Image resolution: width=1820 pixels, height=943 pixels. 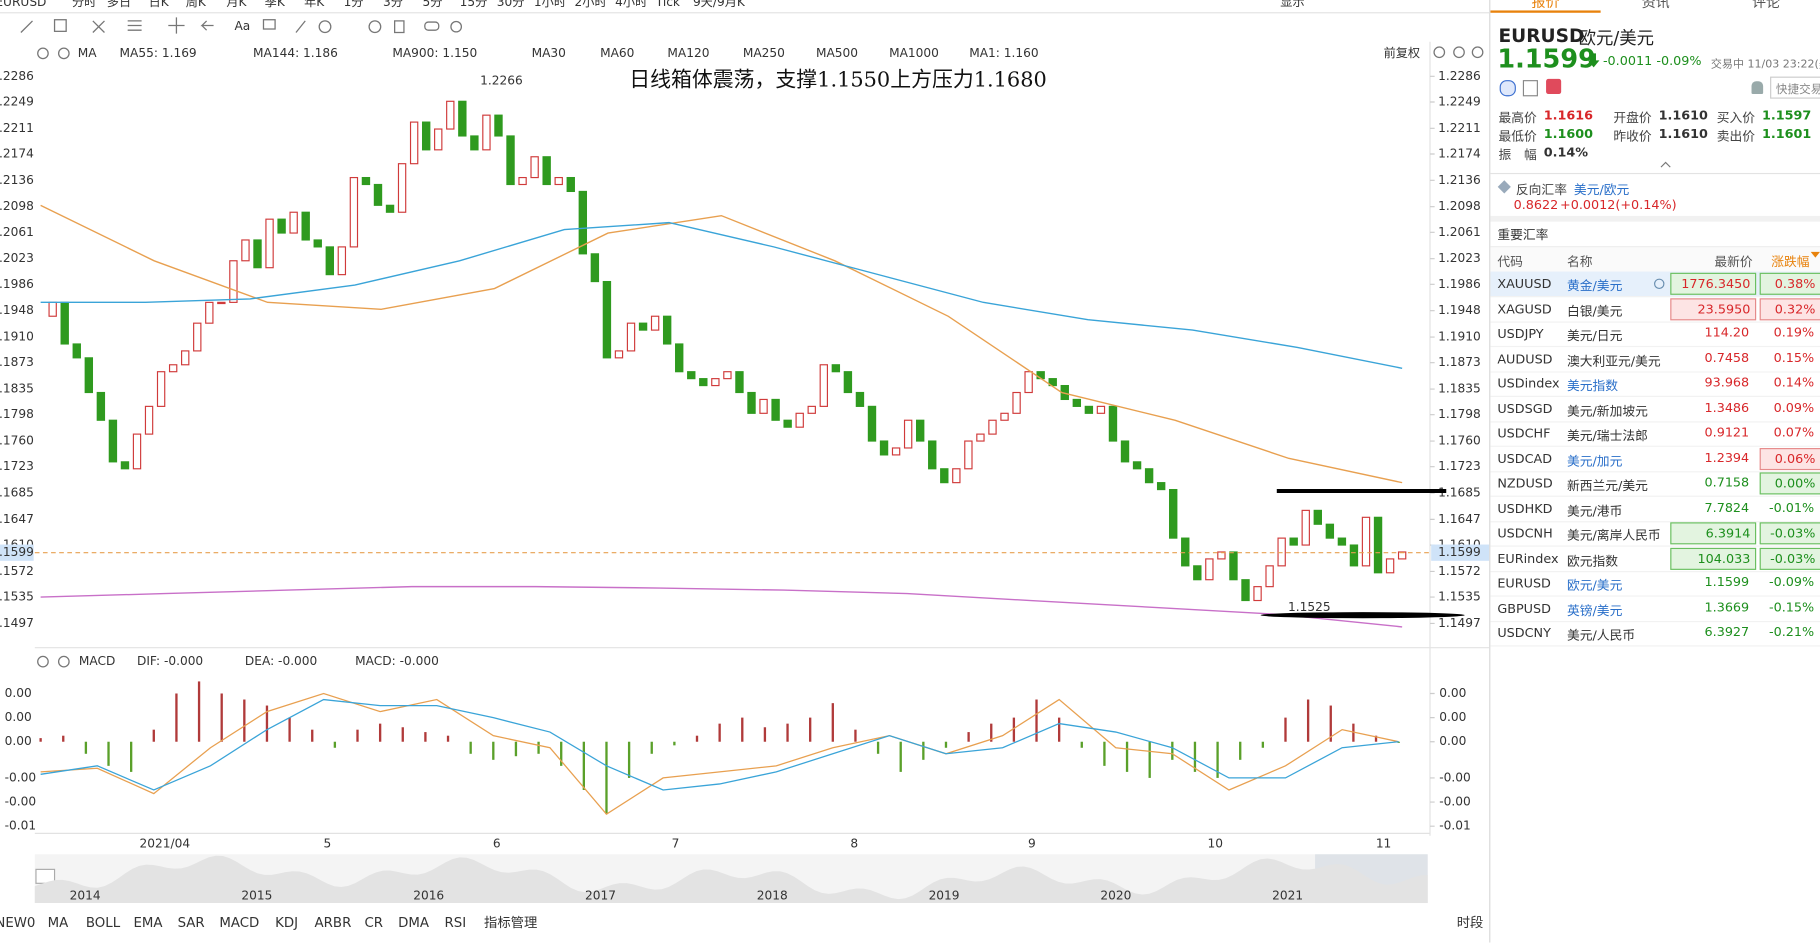 I want to click on tool-pen, so click(x=300, y=26).